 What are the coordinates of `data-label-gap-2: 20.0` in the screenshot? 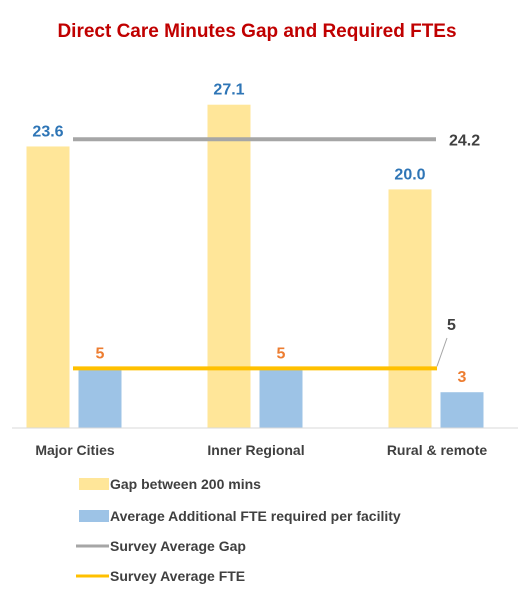 It's located at (409, 174).